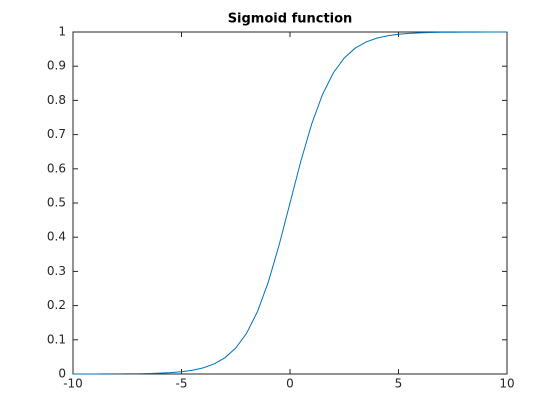  Describe the element at coordinates (506, 384) in the screenshot. I see `x-tick-label: 10` at that location.